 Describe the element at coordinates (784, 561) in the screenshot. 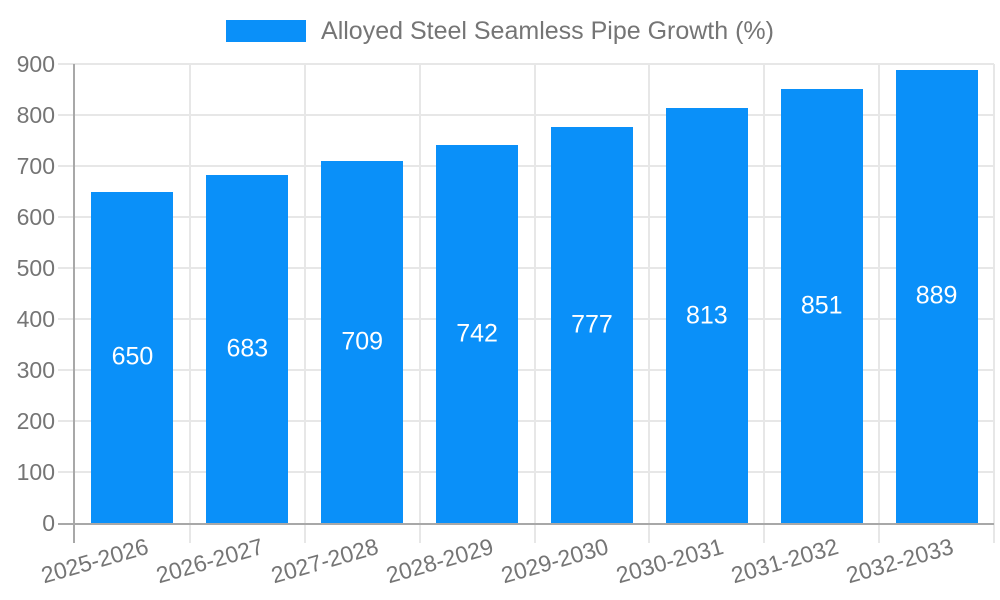

I see `x-tick-label: 2031-2032` at that location.